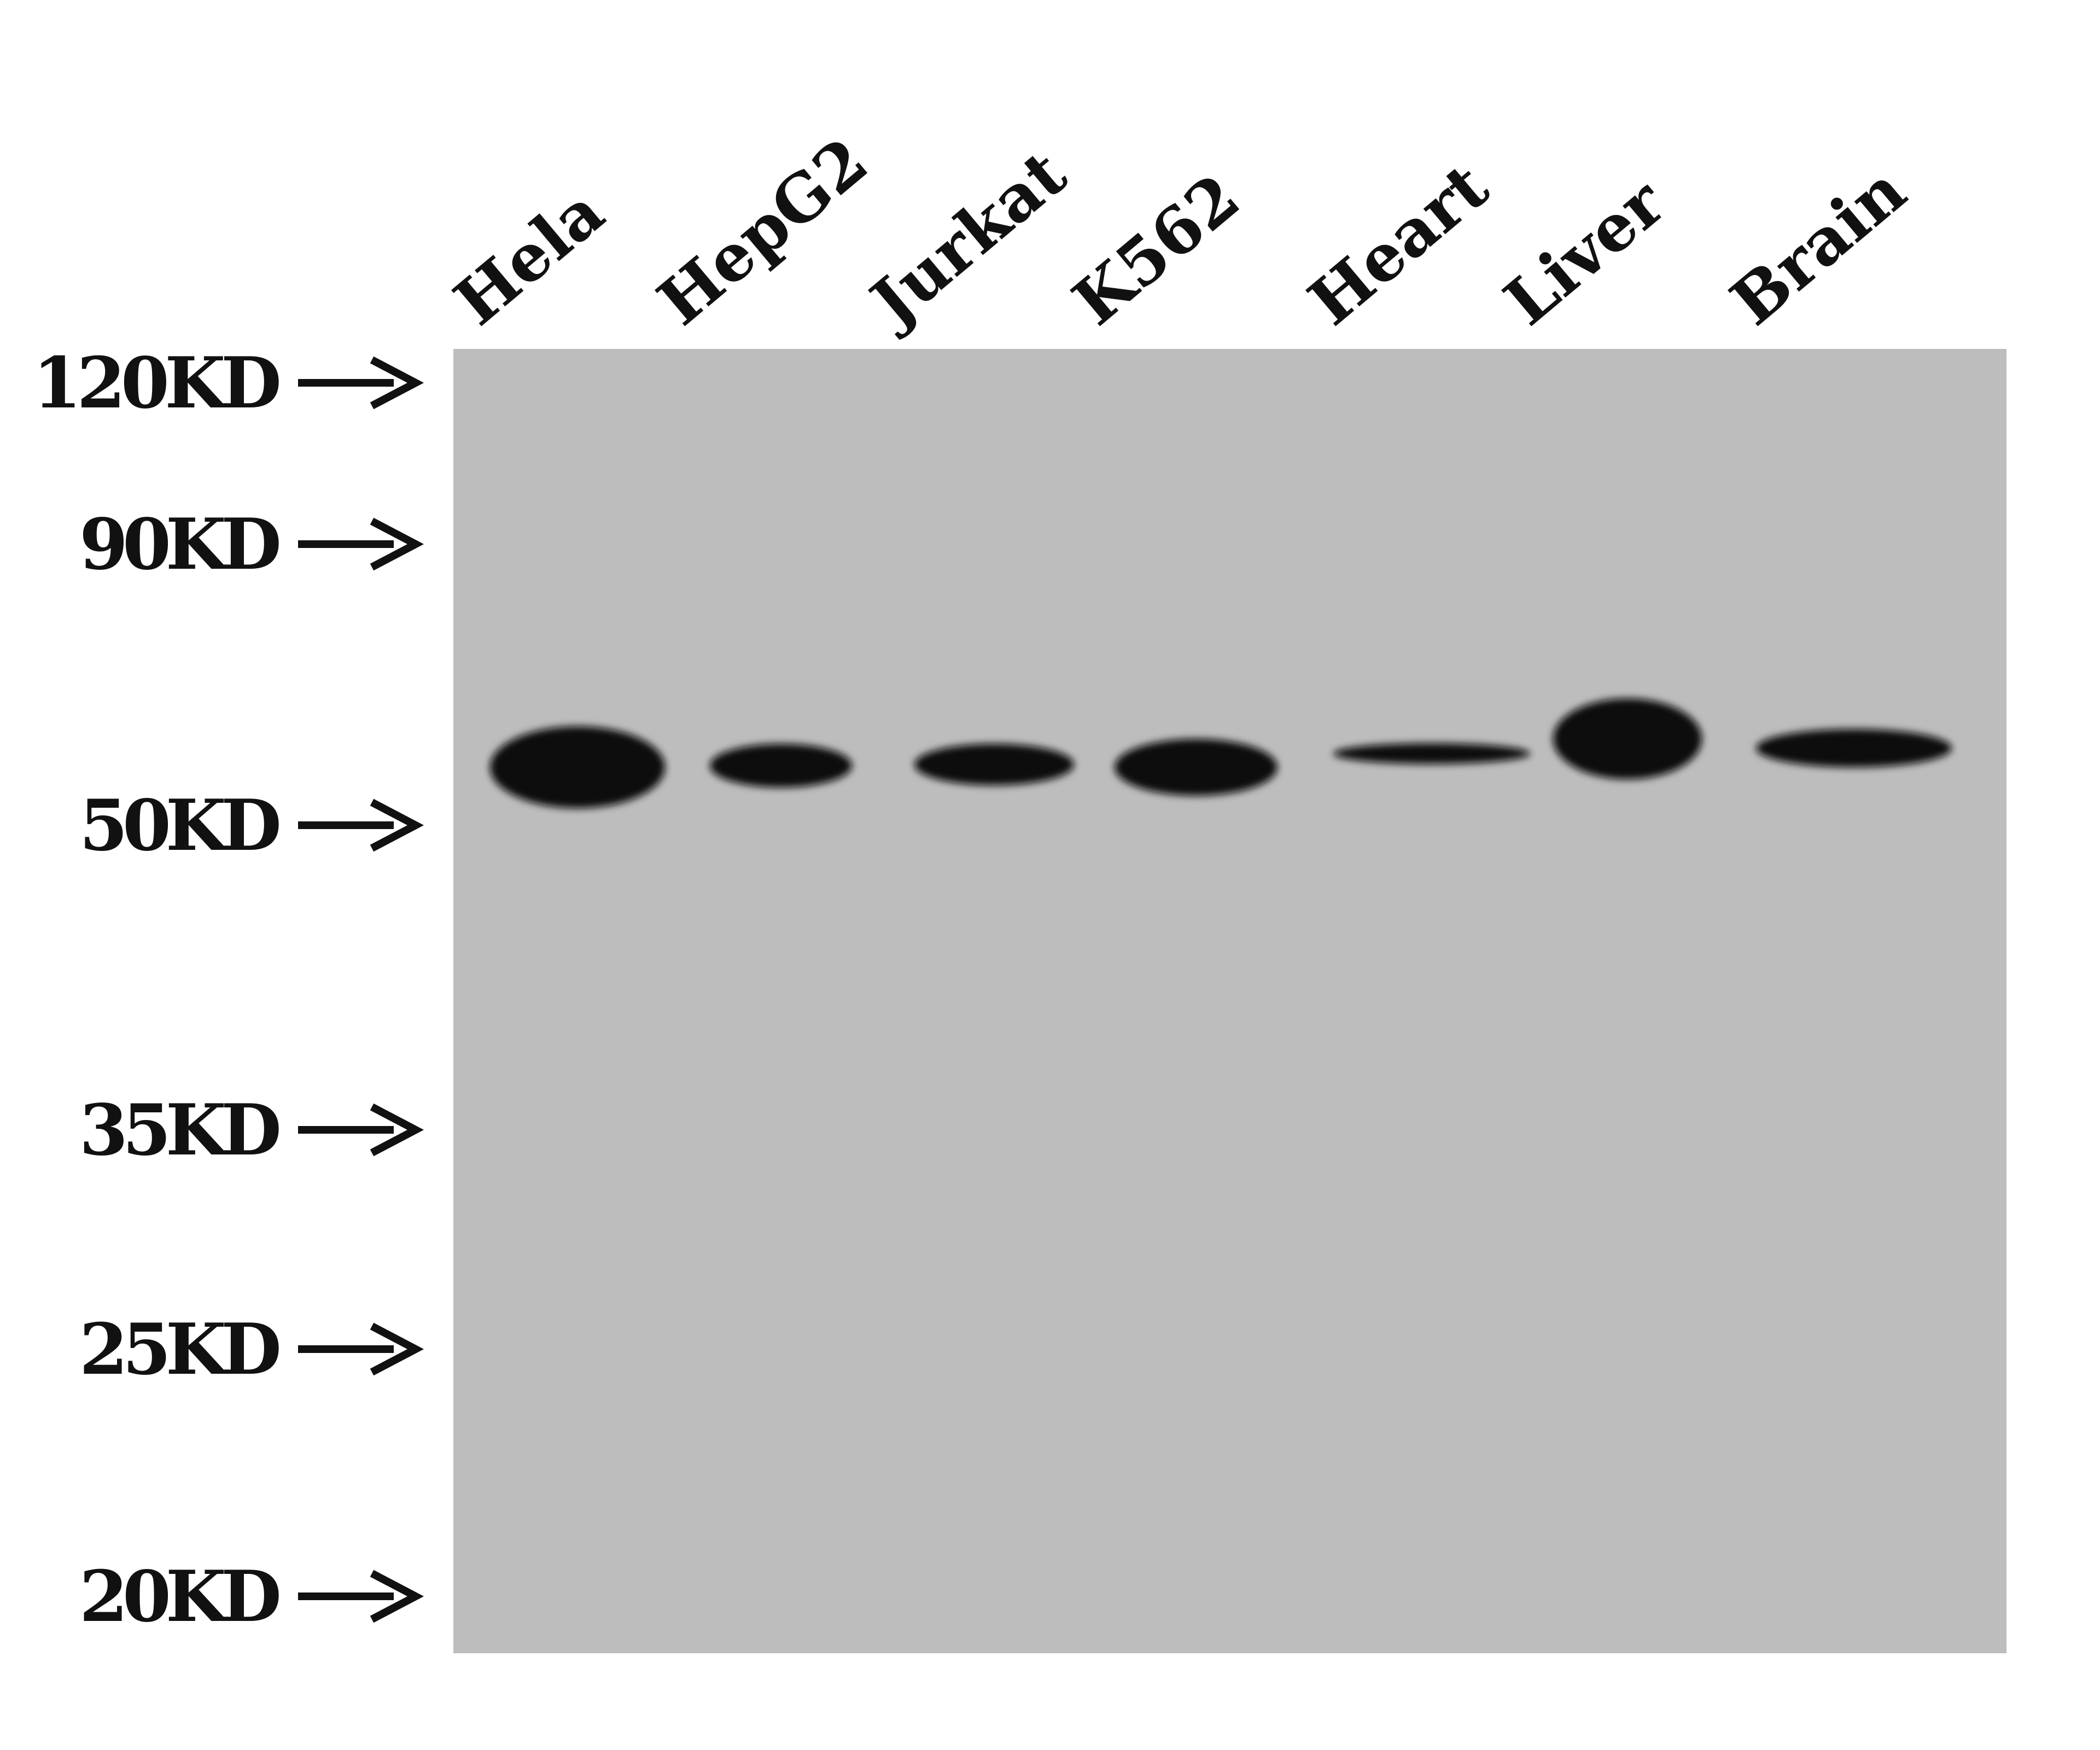 Image resolution: width=2100 pixels, height=1750 pixels. What do you see at coordinates (1627, 738) in the screenshot?
I see `band-liver` at bounding box center [1627, 738].